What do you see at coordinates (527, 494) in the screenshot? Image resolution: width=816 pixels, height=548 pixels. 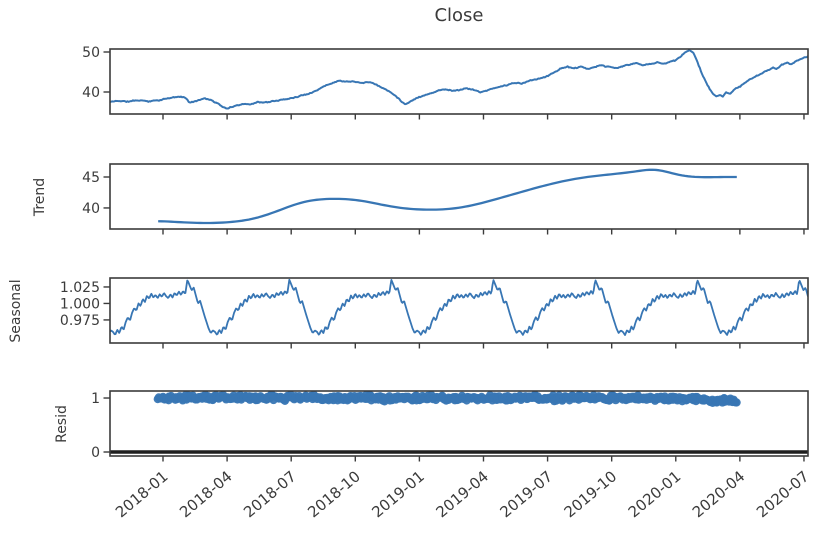 I see `x-tick-label: 2019-07` at bounding box center [527, 494].